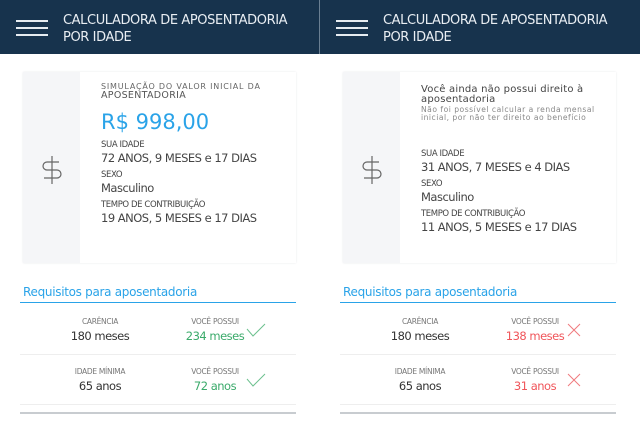 Image resolution: width=640 pixels, height=424 pixels. Describe the element at coordinates (535, 336) in the screenshot. I see `have-value: 138 meses` at that location.